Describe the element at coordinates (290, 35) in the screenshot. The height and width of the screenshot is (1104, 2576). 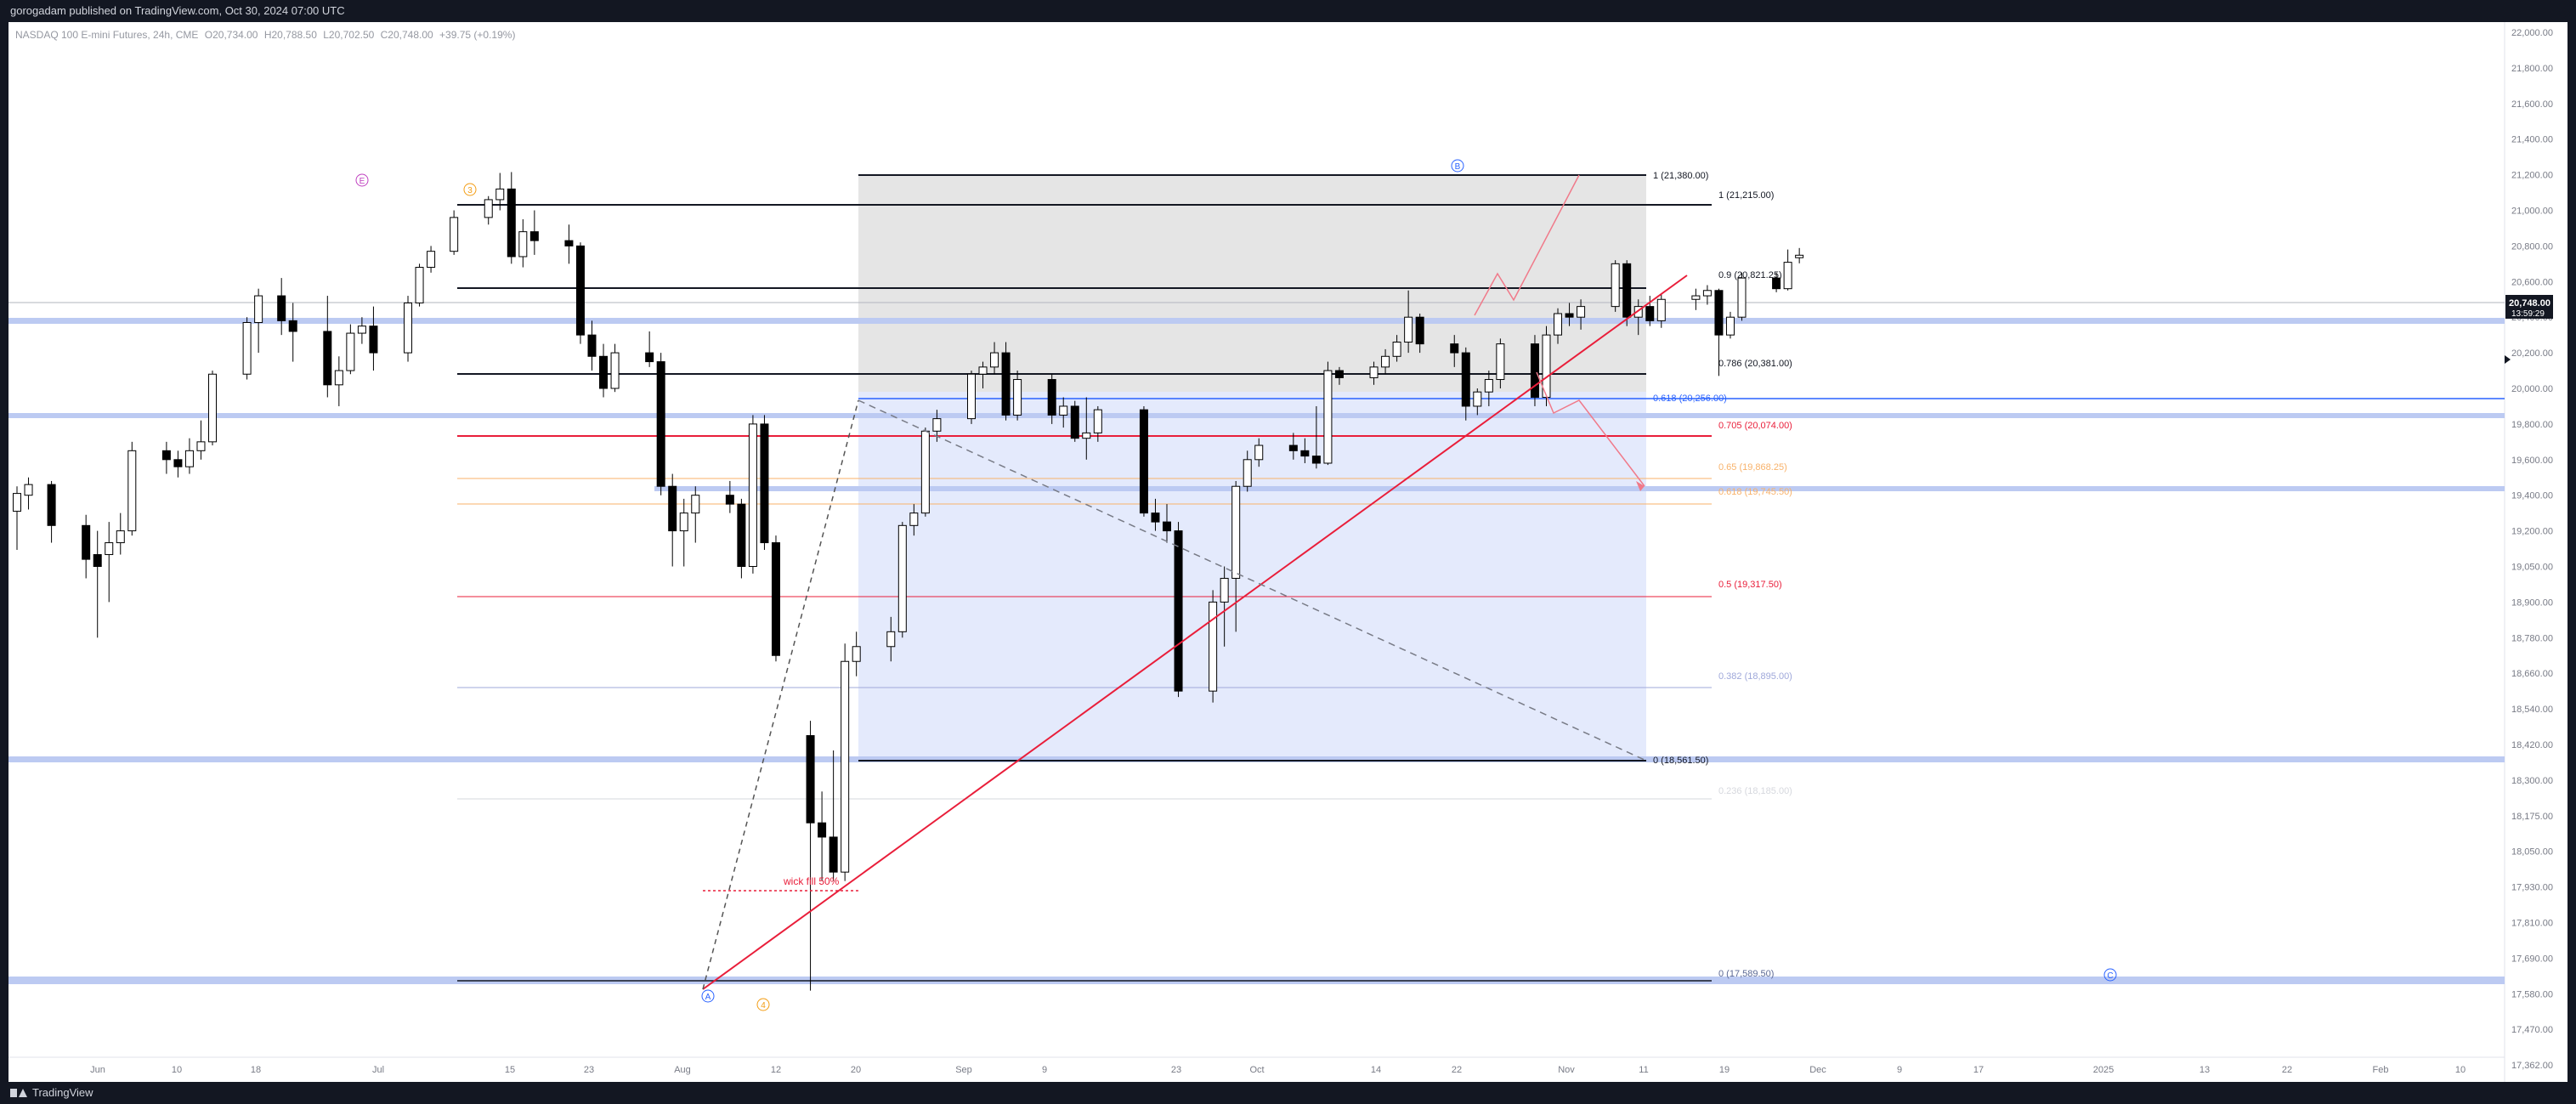
I see `legend-high: H20,788.50` at that location.